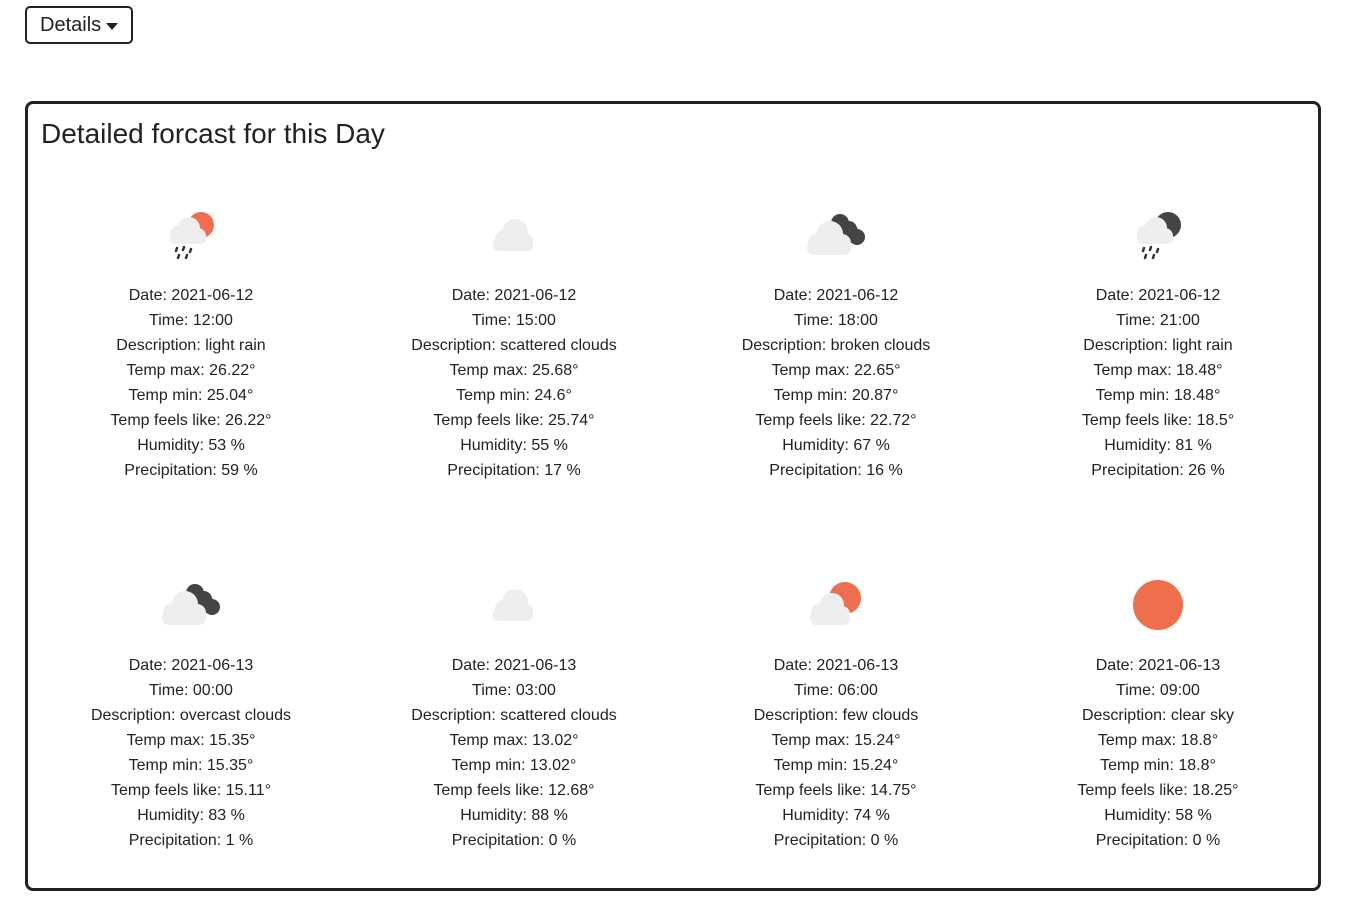 The image size is (1352, 906). I want to click on temp-max-line: Temp max: 15.24°, so click(836, 740).